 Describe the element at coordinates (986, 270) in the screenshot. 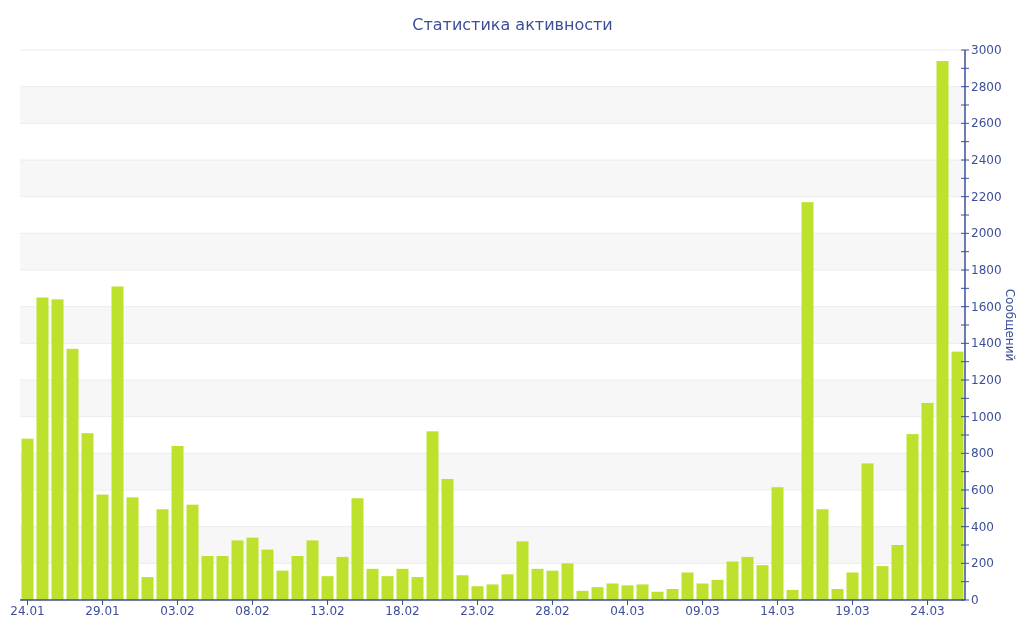

I see `y-tick-label: 1800` at that location.